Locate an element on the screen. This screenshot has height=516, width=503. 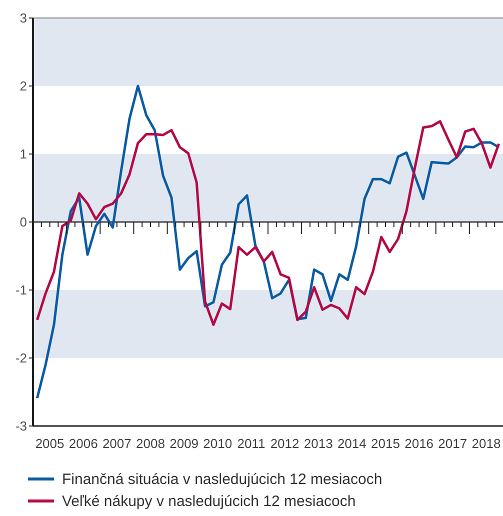
y-tick-label: -3 is located at coordinates (21, 426).